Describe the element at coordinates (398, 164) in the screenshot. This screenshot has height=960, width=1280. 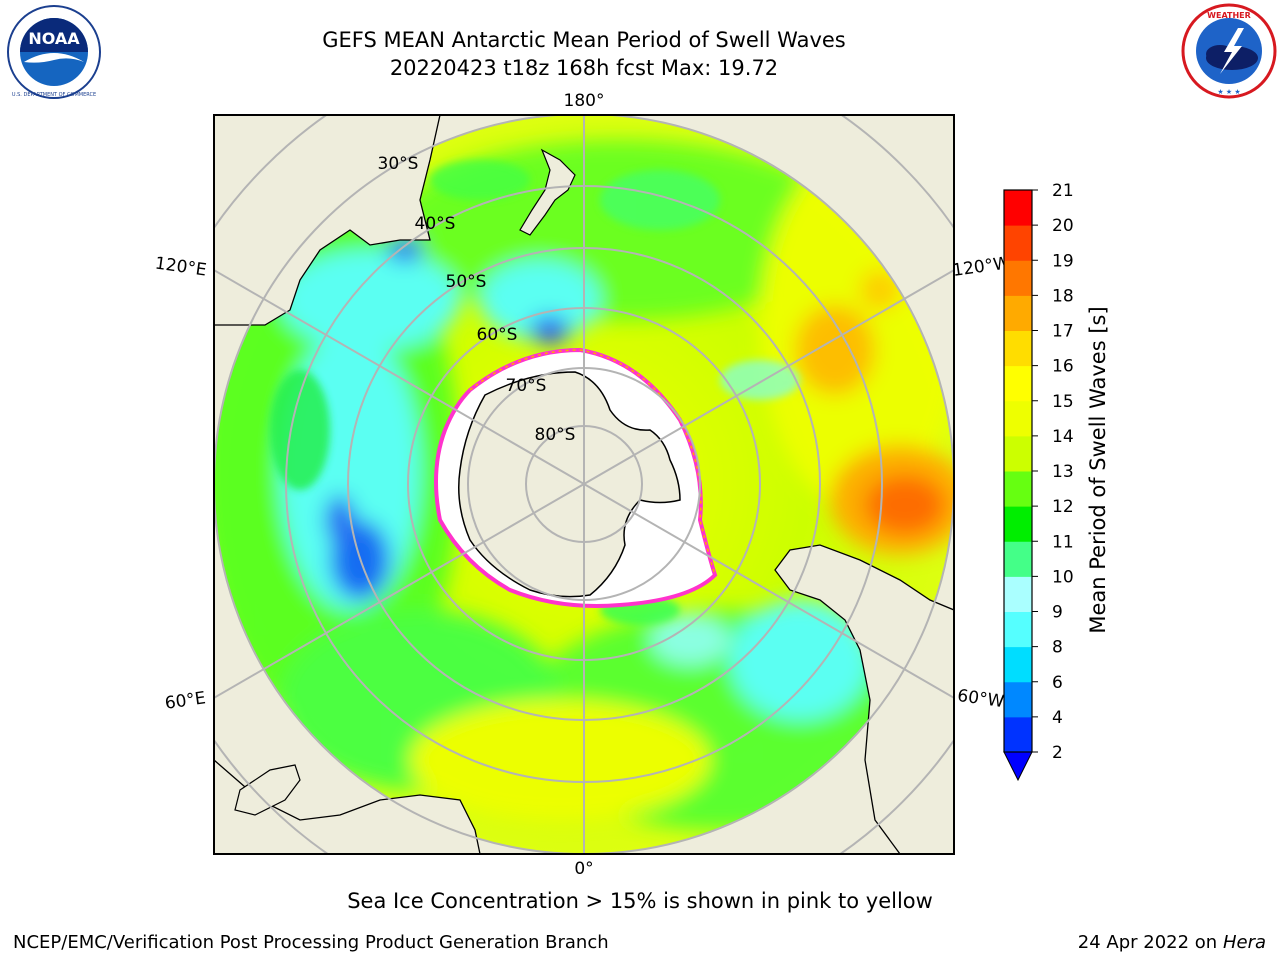
I see `lat-label-30s: 30°S` at that location.